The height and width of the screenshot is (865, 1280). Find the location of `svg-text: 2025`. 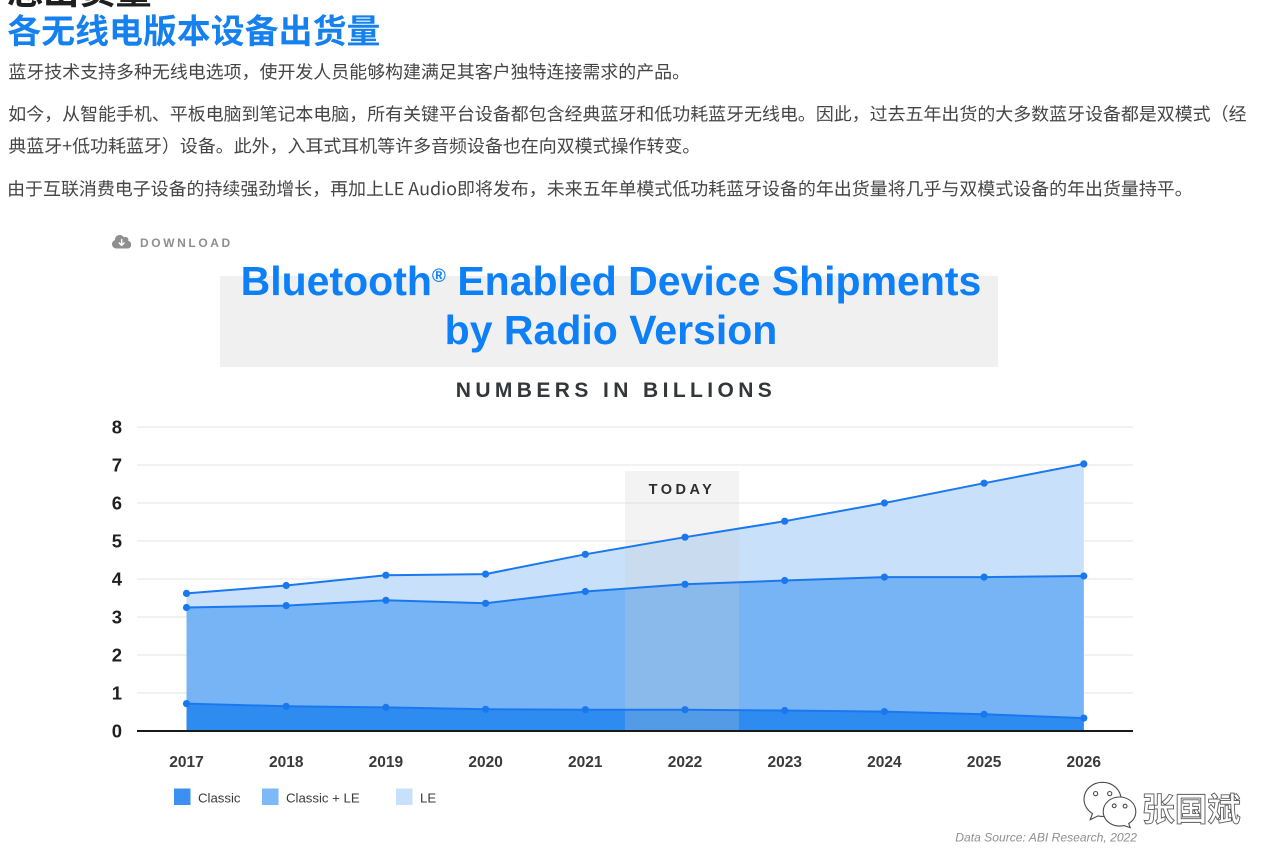

svg-text: 2025 is located at coordinates (984, 762).